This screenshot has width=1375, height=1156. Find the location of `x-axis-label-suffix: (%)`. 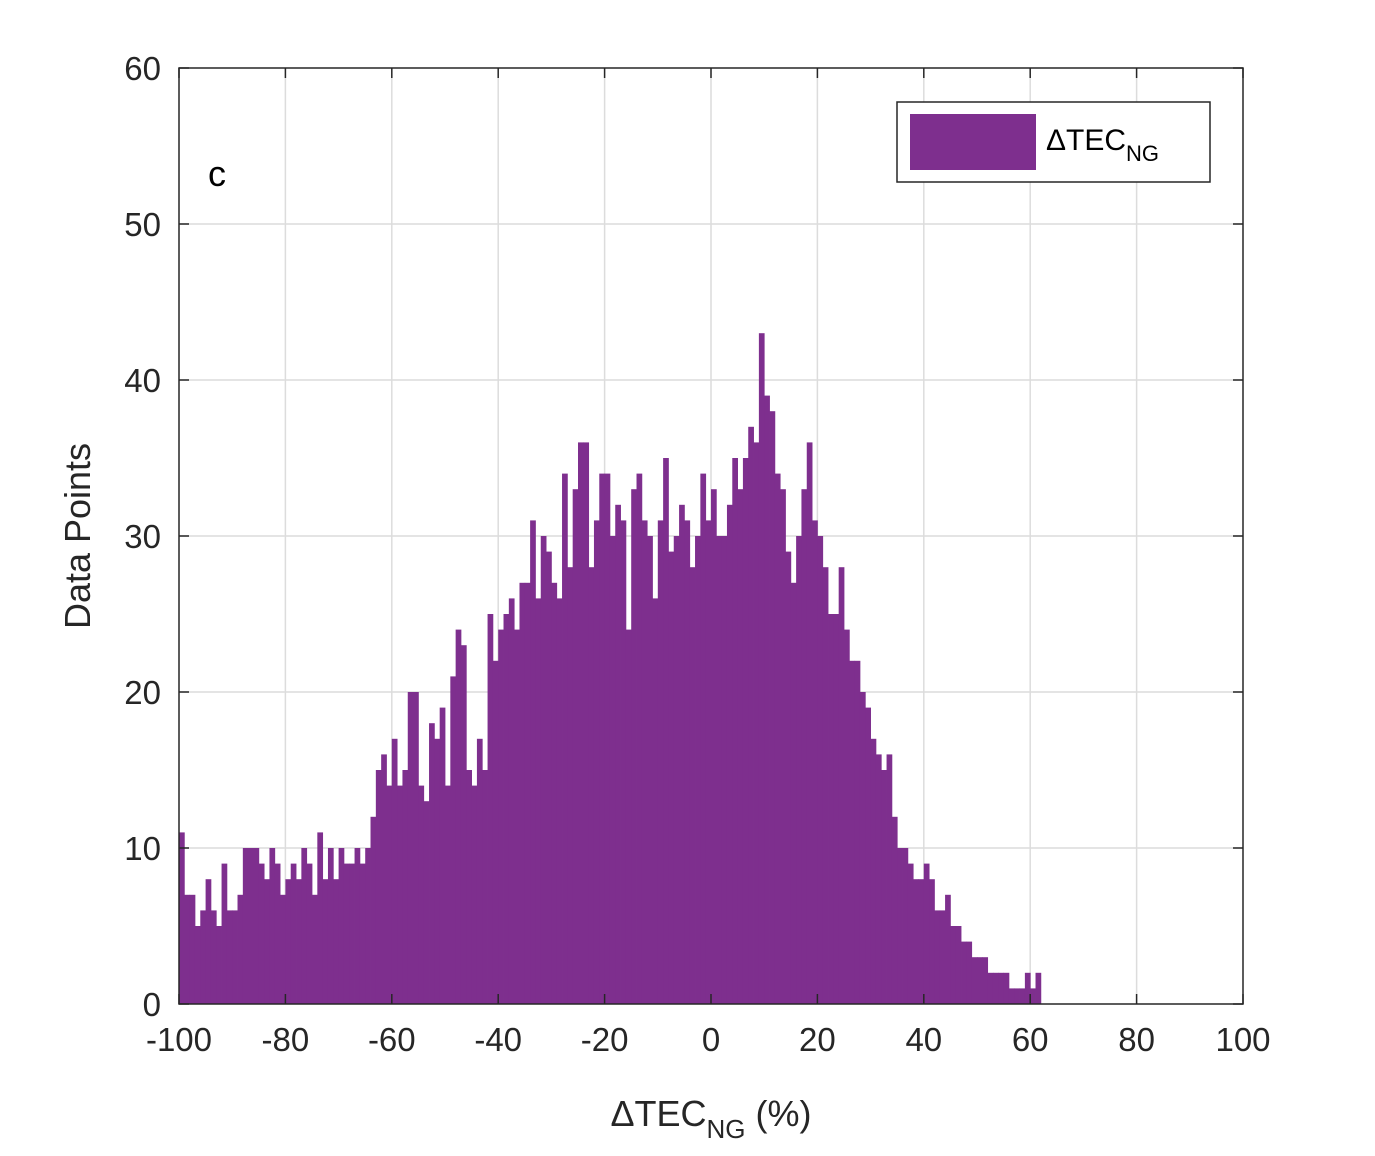

x-axis-label-suffix: (%) is located at coordinates (779, 1113).